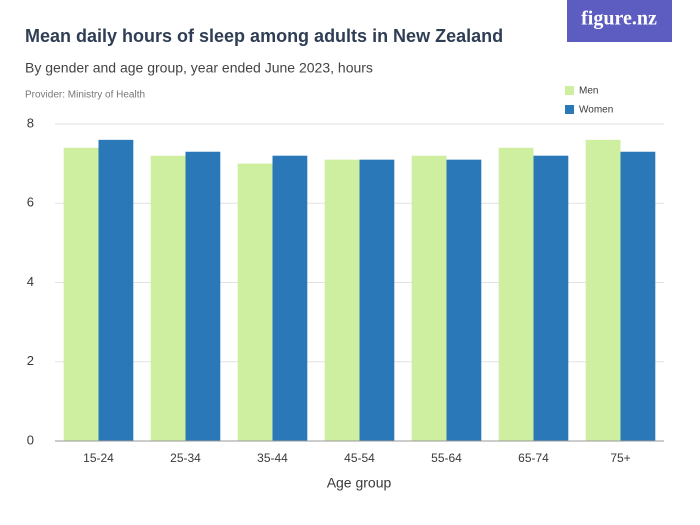  Describe the element at coordinates (596, 110) in the screenshot. I see `legend-label: Women` at that location.